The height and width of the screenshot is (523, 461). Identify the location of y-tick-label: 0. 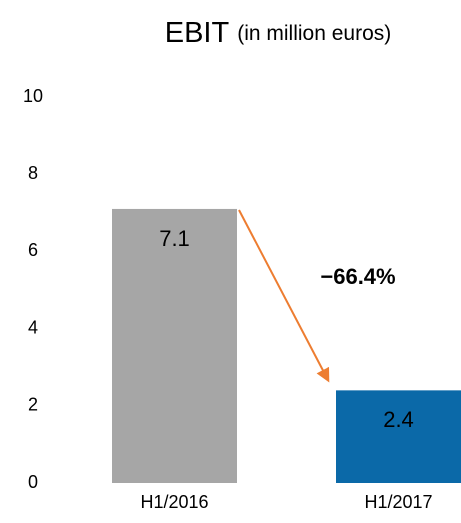
(33, 482).